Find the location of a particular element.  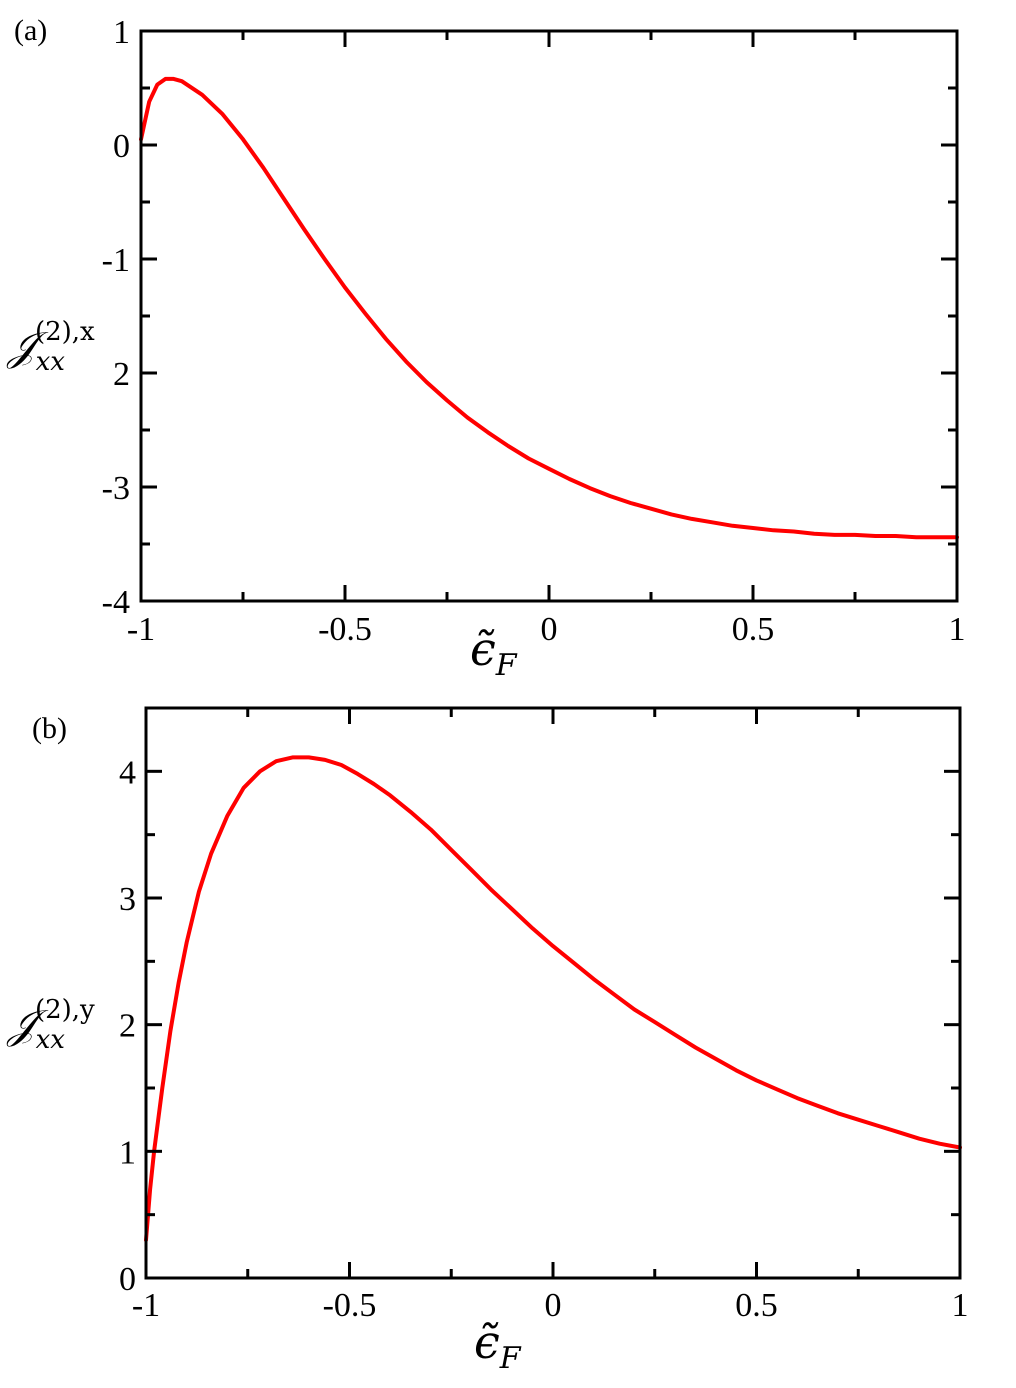

panel-label: (b) is located at coordinates (49, 728).